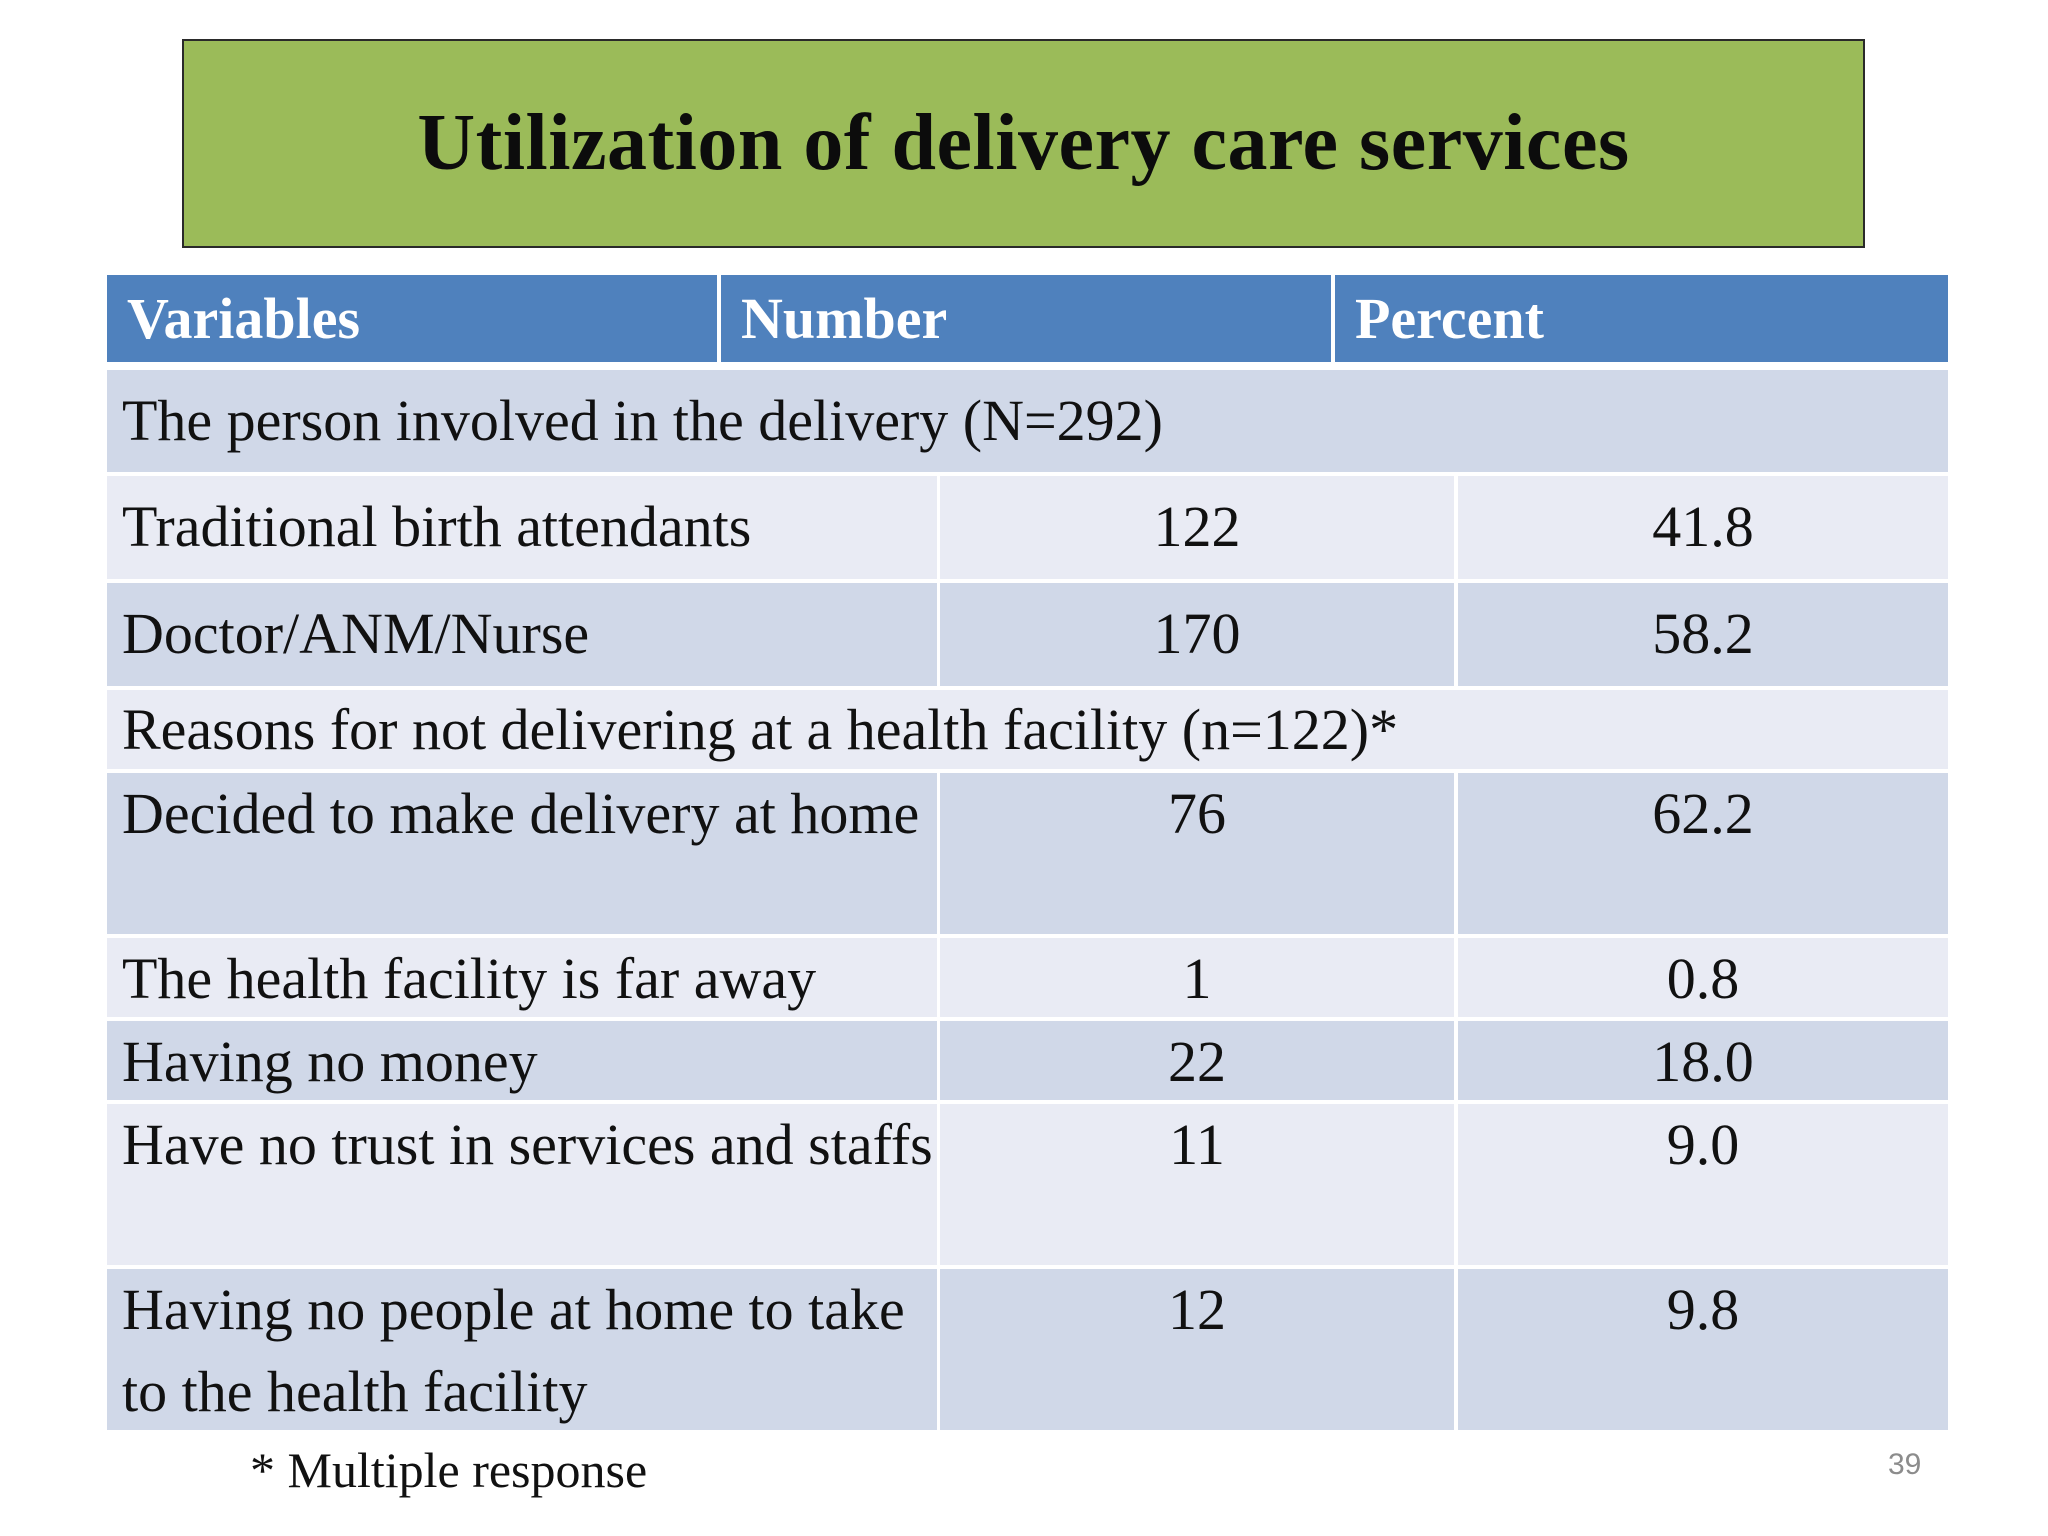 The image size is (2048, 1536). I want to click on title-banner: Utilization of delivery care services, so click(1023, 143).